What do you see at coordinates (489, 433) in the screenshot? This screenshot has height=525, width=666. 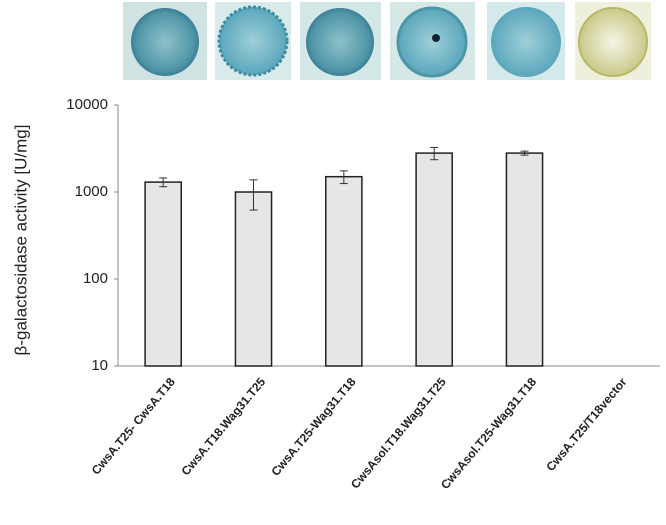 I see `x-tick-label: CwsAsol.T25-Wag31.T18` at bounding box center [489, 433].